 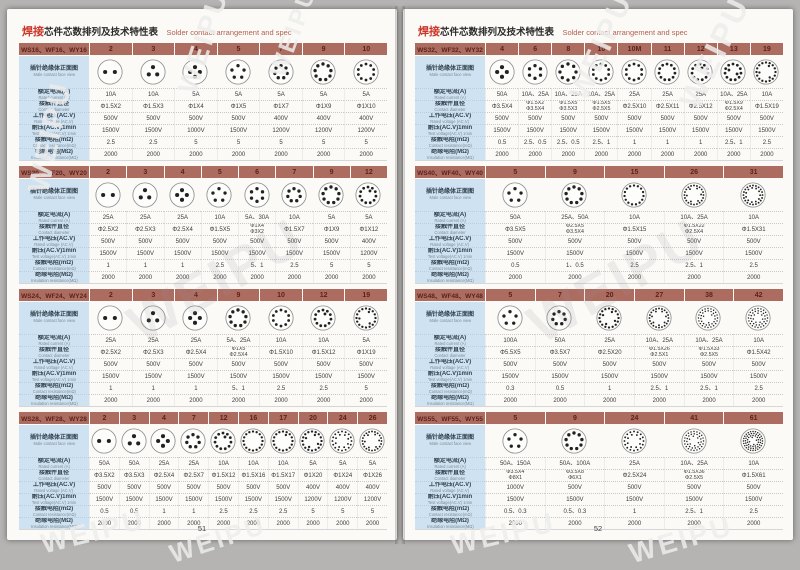 I want to click on pin-count-header: 9, so click(x=575, y=418).